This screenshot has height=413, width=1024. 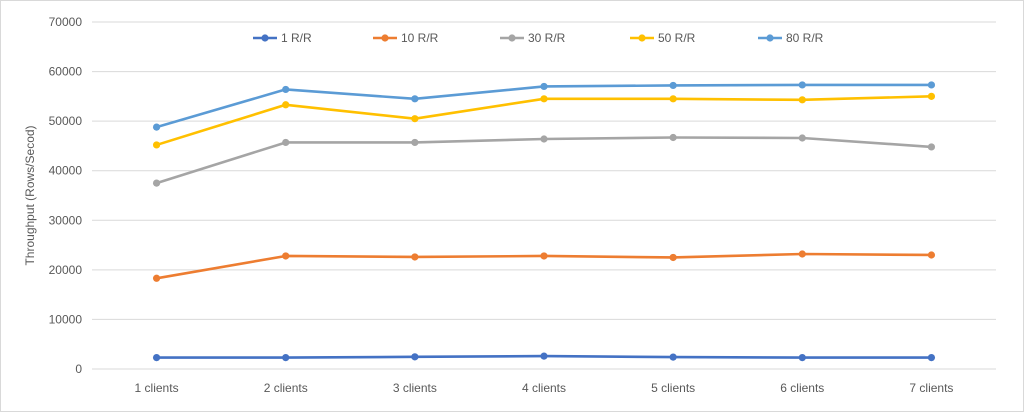 I want to click on y-tick-label: 60000, so click(x=66, y=72).